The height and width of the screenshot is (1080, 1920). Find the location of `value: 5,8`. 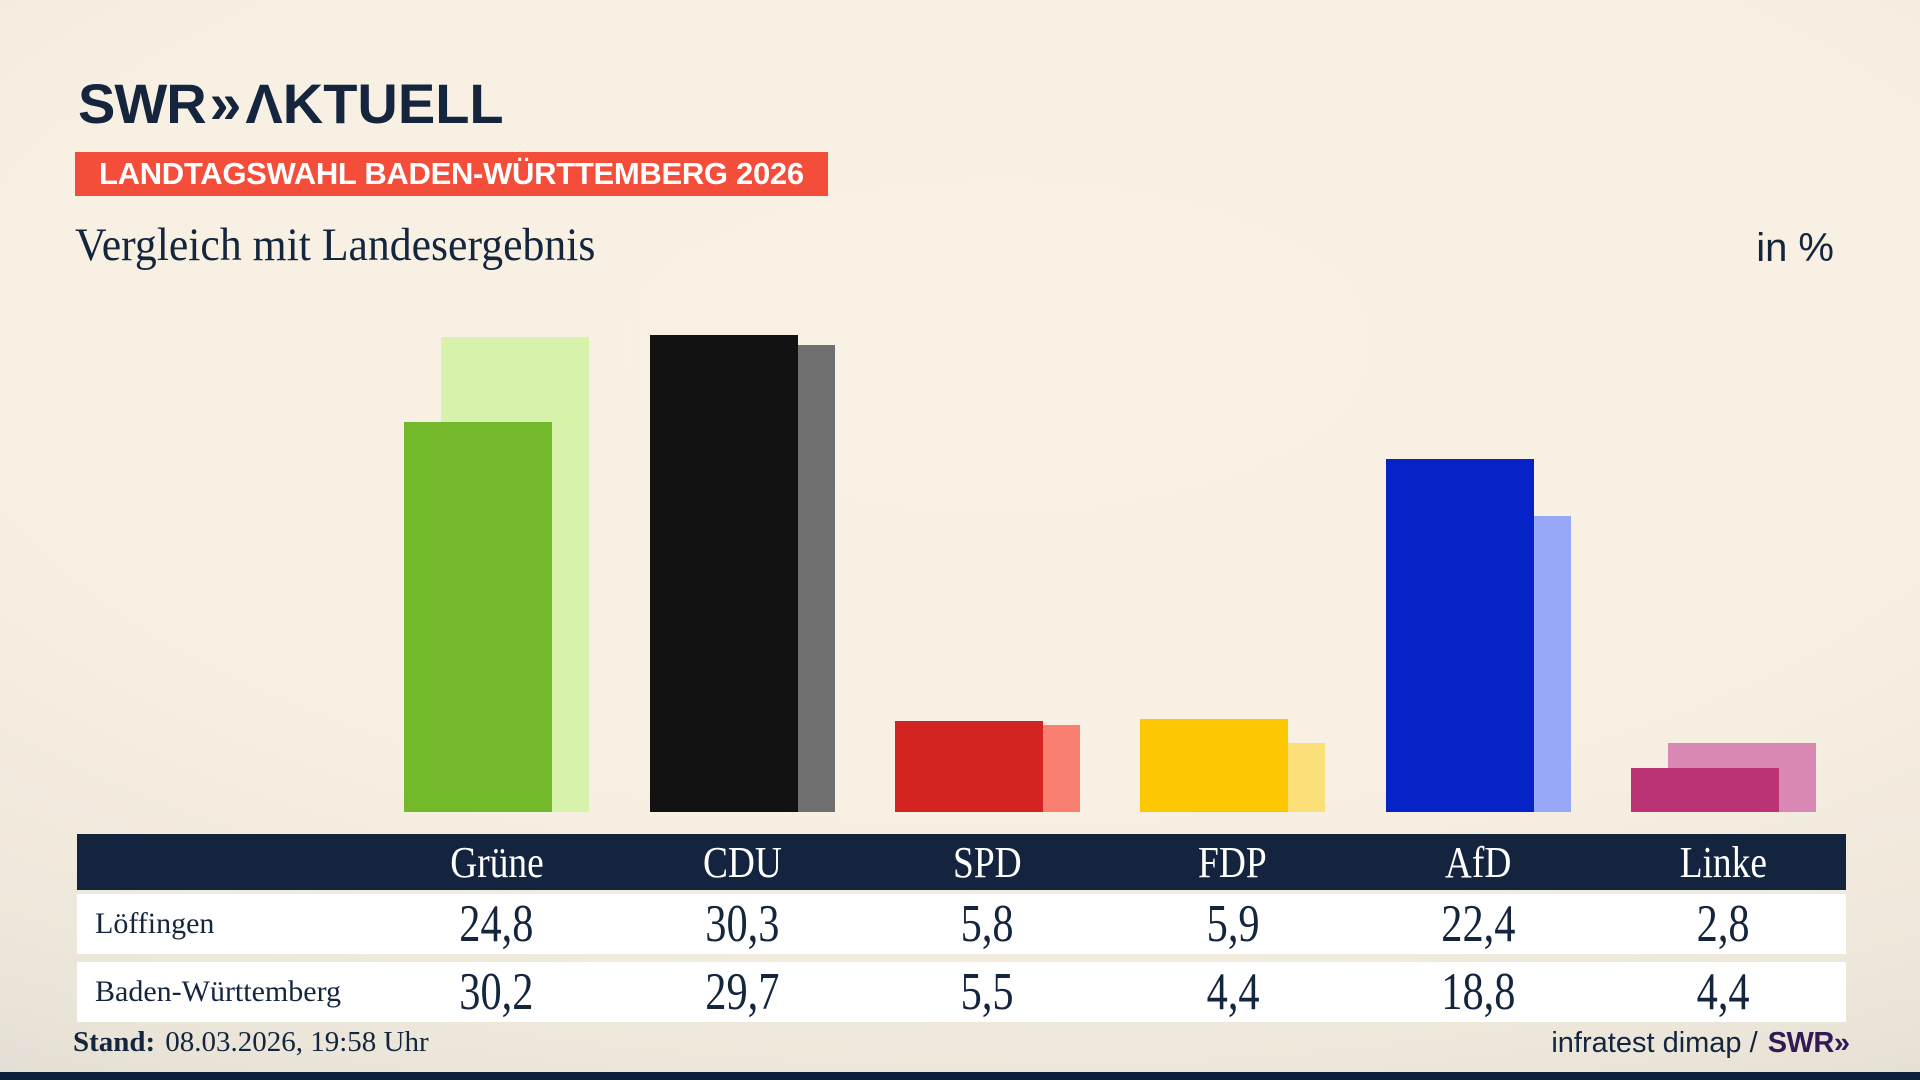

value: 5,8 is located at coordinates (987, 924).